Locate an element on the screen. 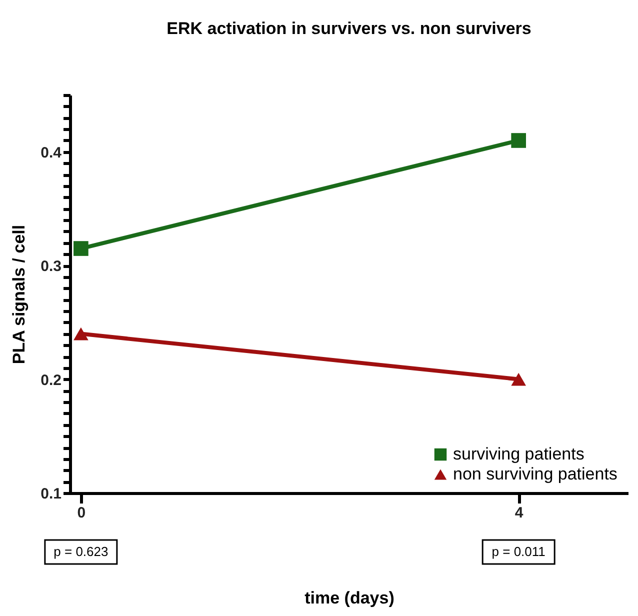  y-tick-label: 0.3 is located at coordinates (51, 267).